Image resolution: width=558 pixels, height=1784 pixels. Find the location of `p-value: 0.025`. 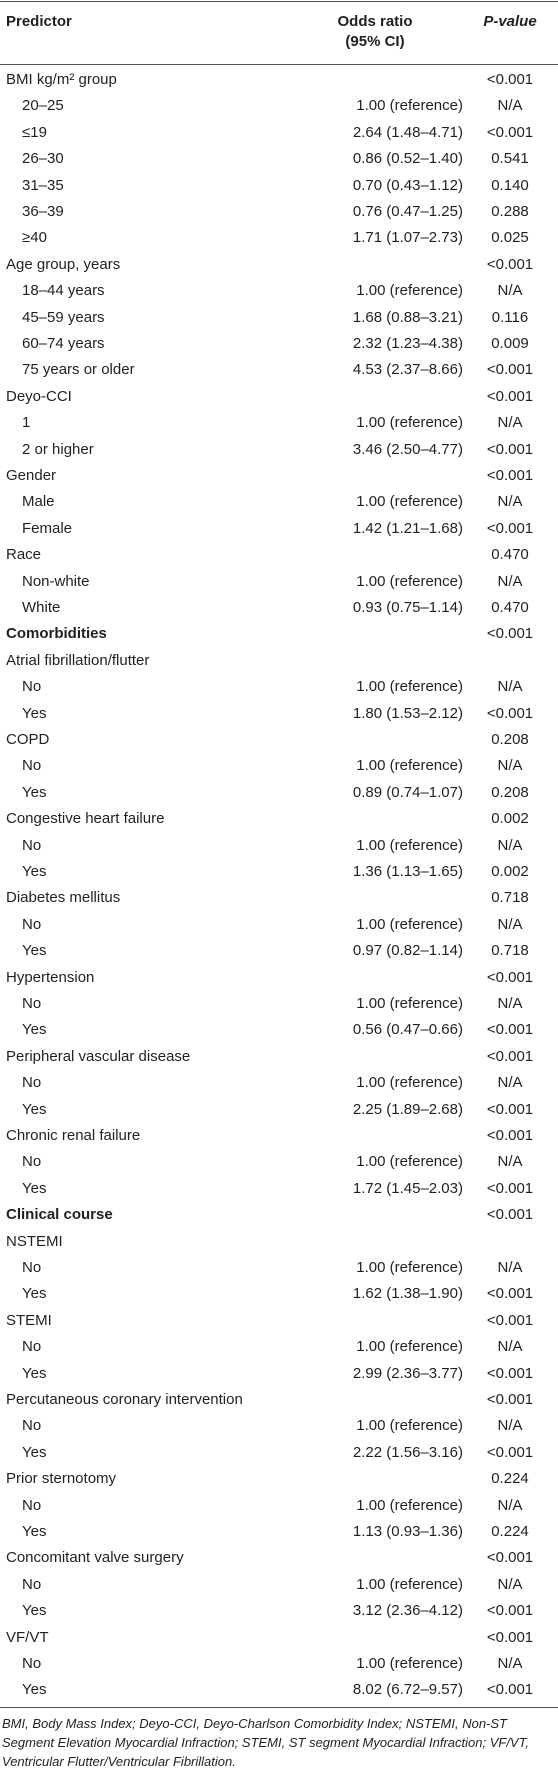

p-value: 0.025 is located at coordinates (510, 238).